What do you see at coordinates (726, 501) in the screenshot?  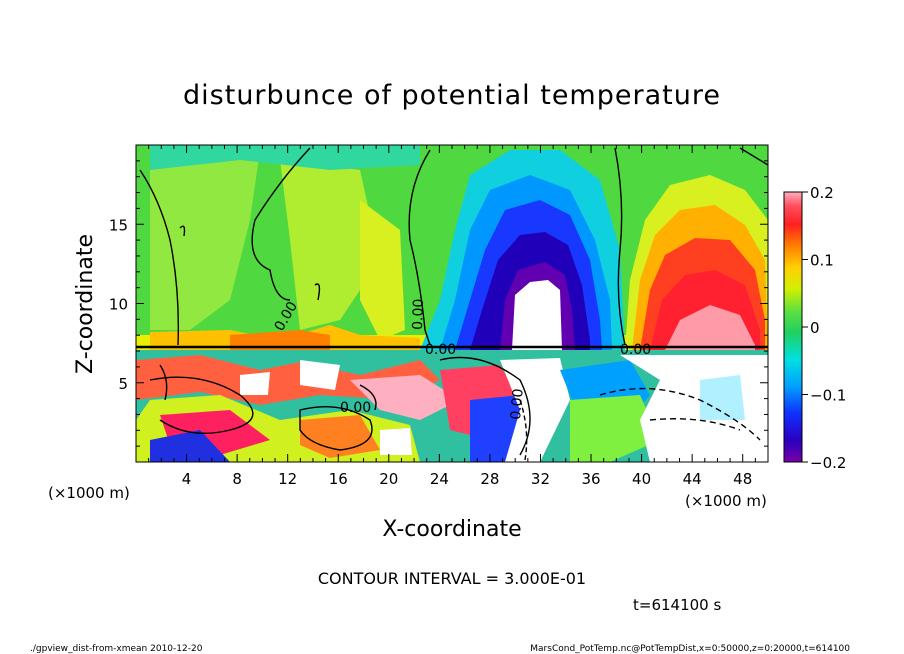 I see `x-unit-right: (×1000 m)` at bounding box center [726, 501].